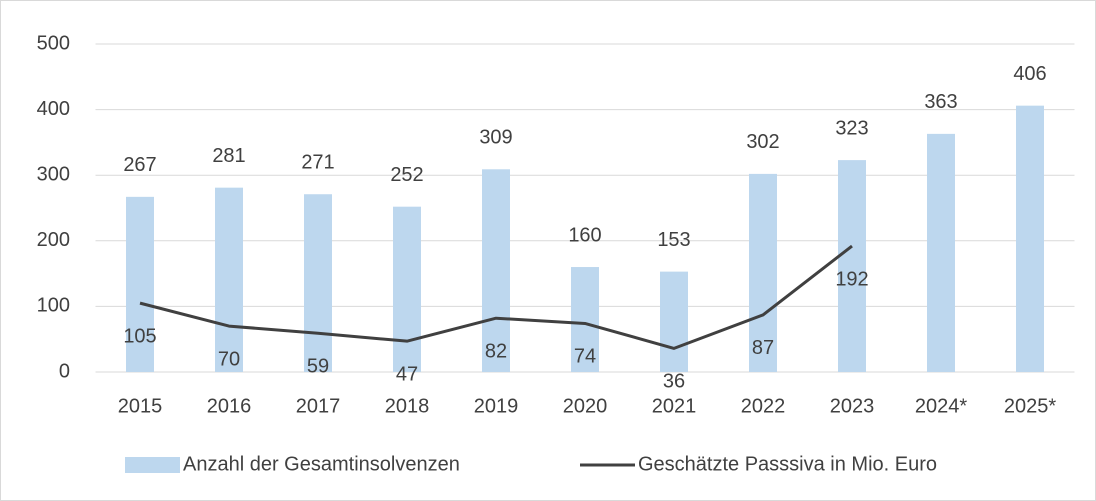  I want to click on x-tick-label: 2017, so click(318, 406).